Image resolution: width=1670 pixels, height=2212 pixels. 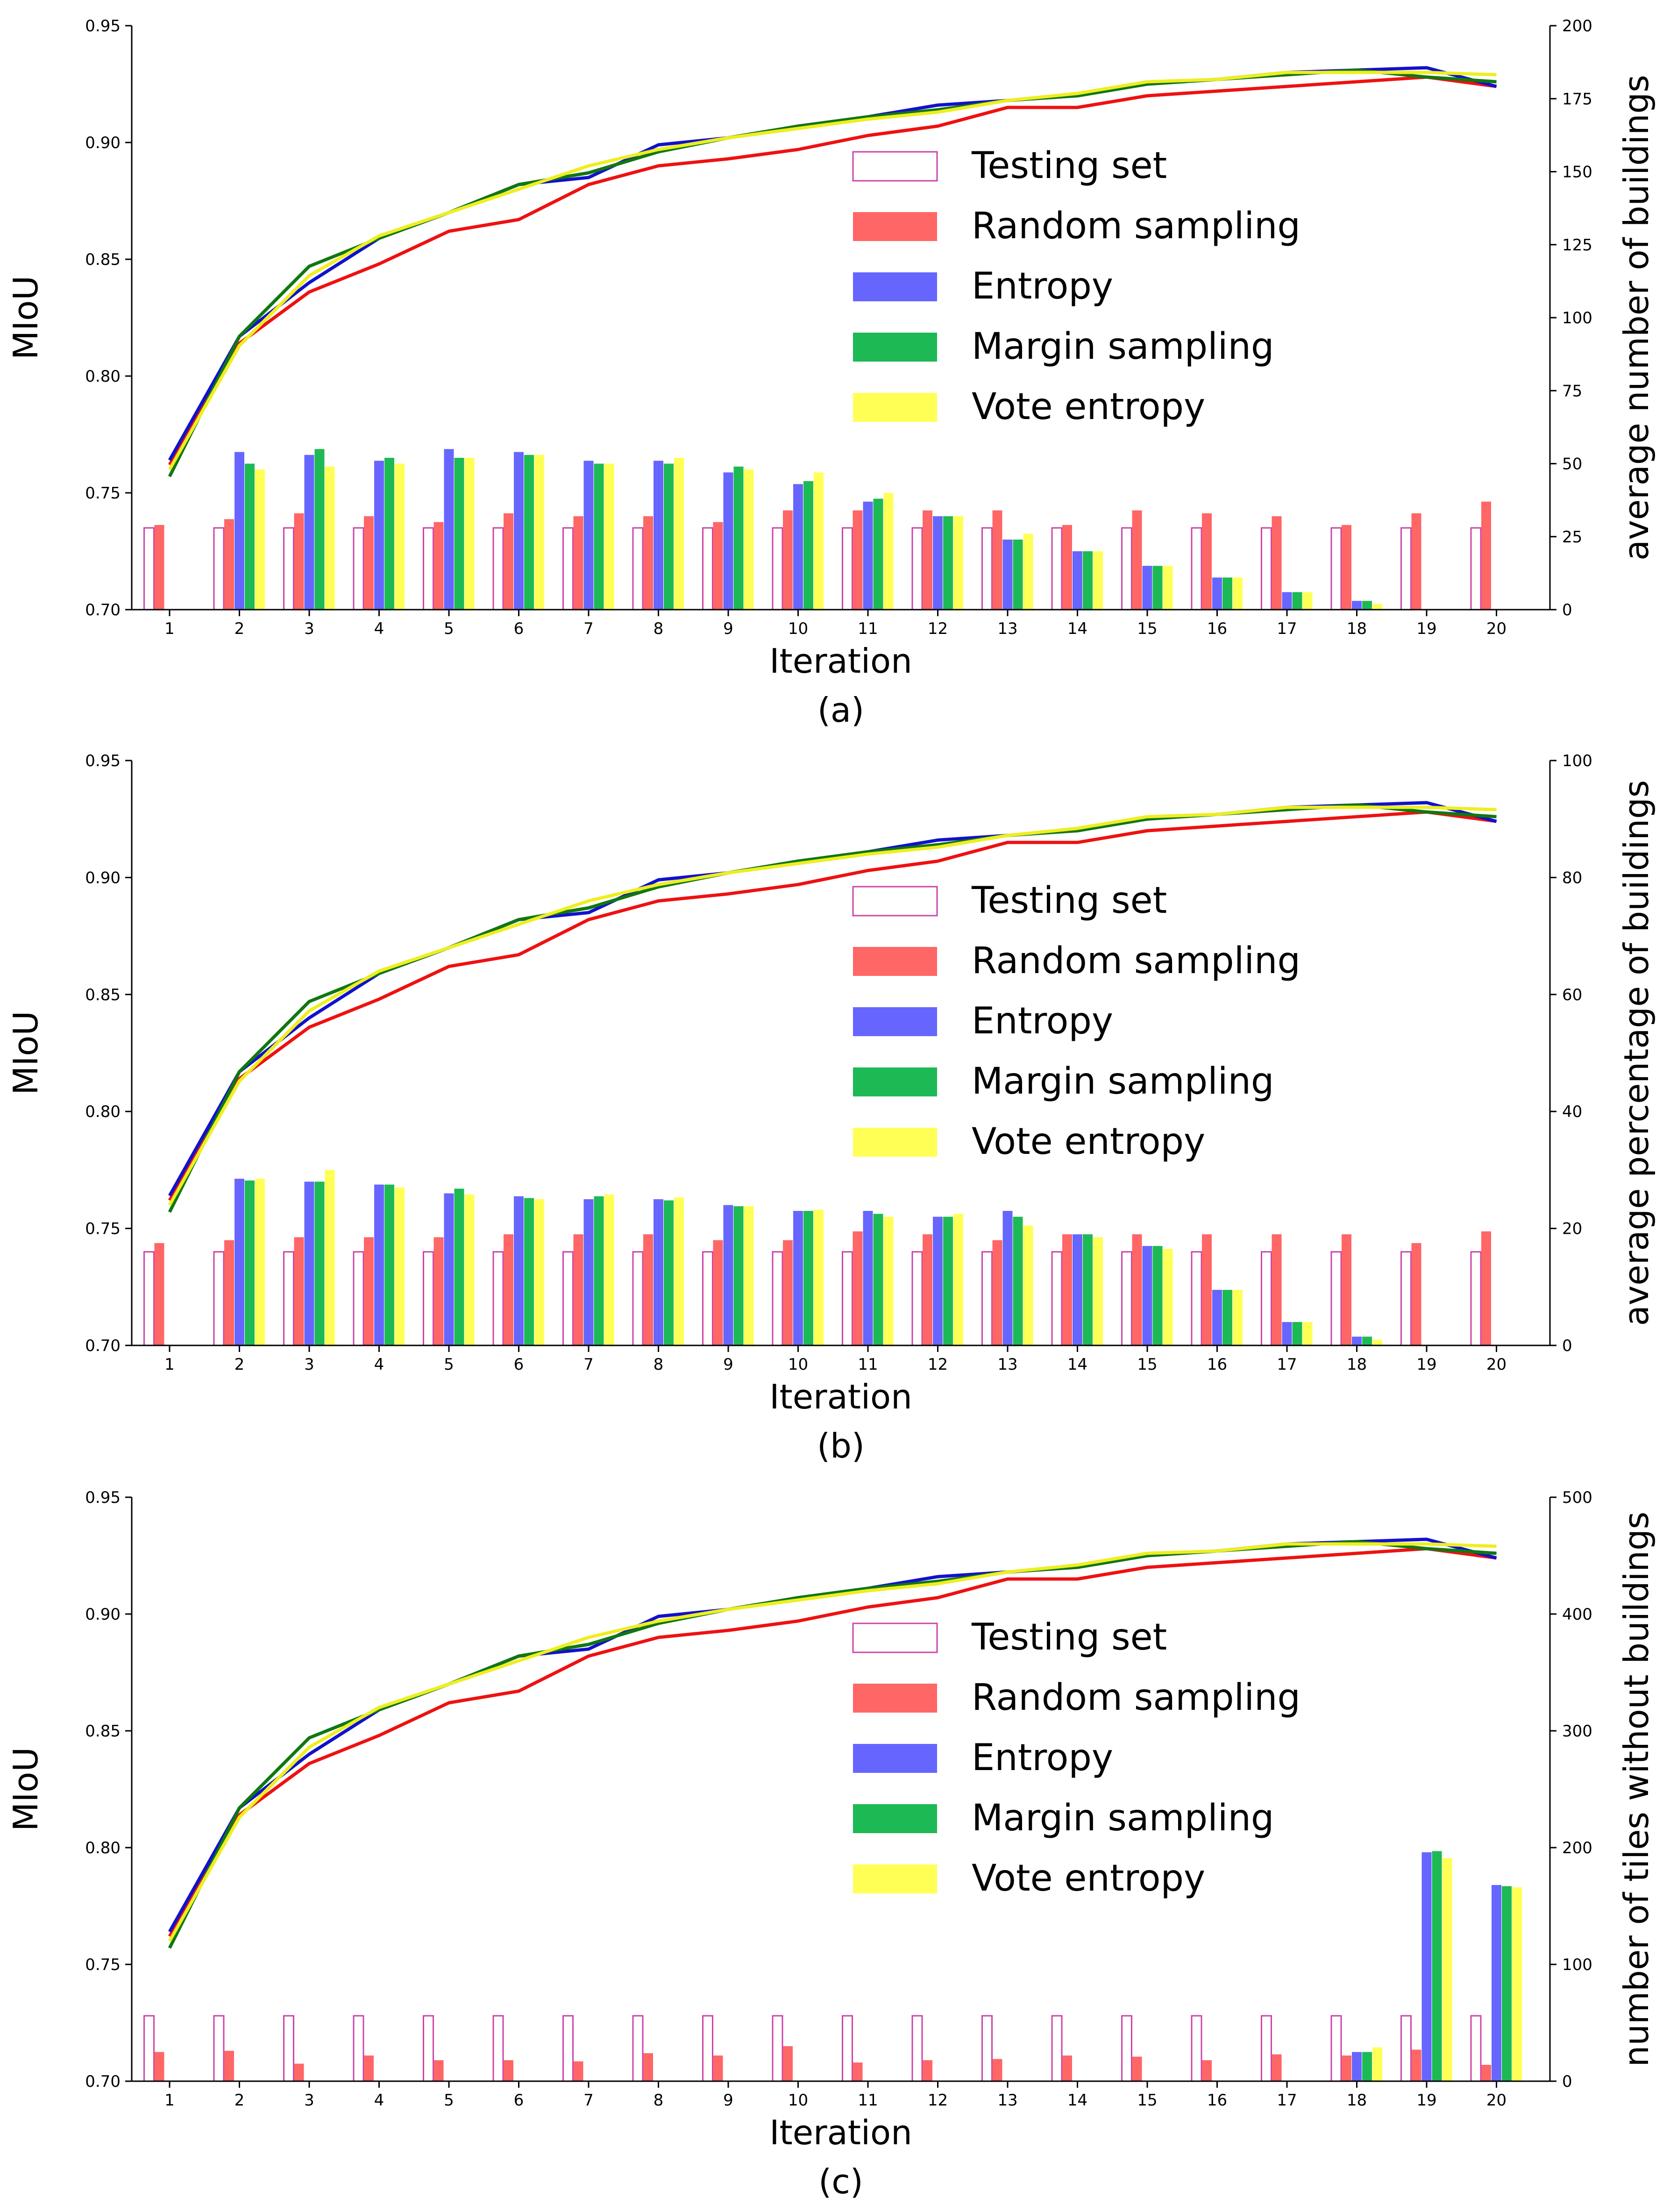 I want to click on legend-label-random: Random sampling, so click(x=1136, y=226).